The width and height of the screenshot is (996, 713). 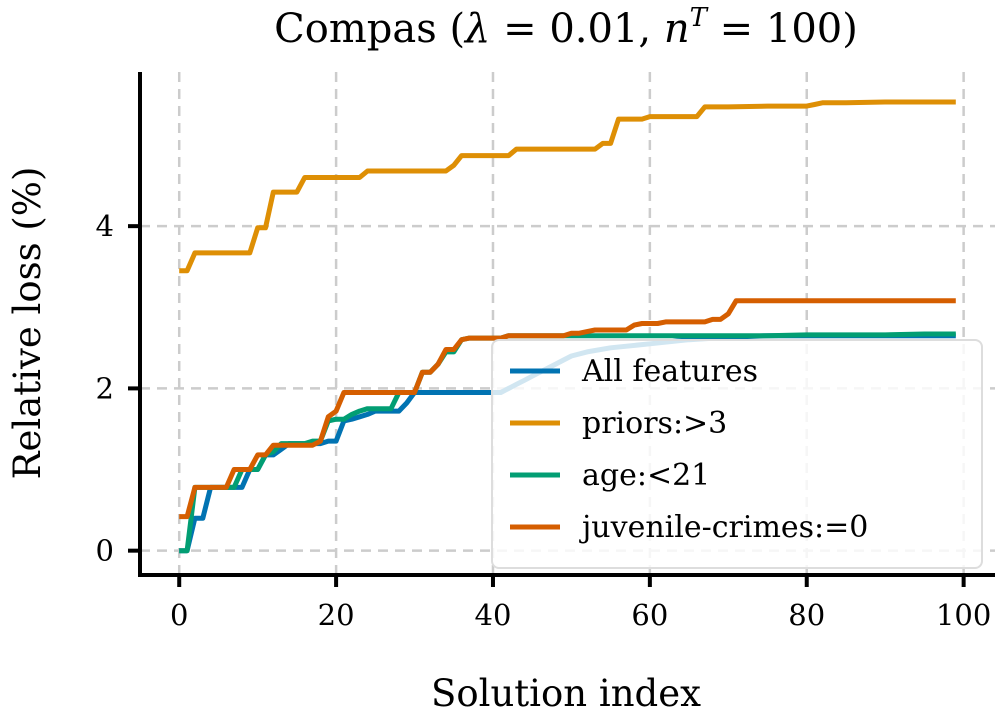 I want to click on x-tick-label: 100, so click(x=963, y=615).